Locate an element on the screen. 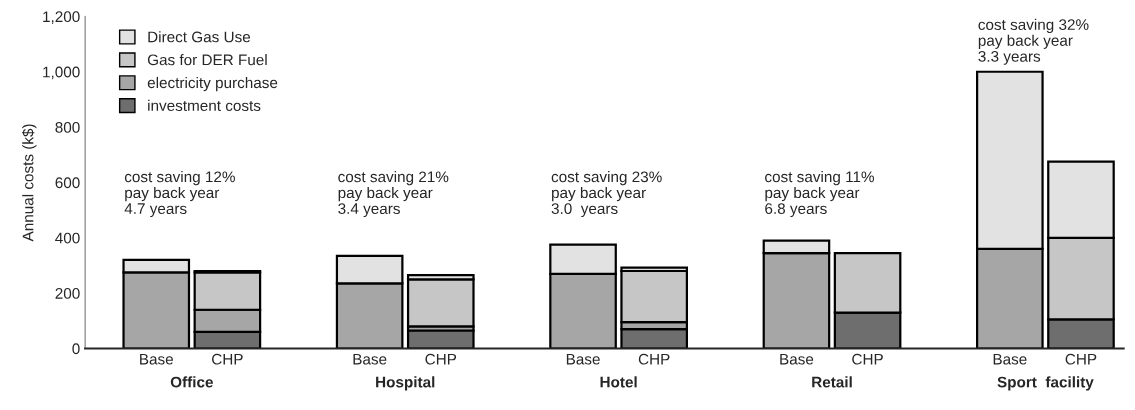 Image resolution: width=1135 pixels, height=410 pixels. y-tick-label: 0 is located at coordinates (76, 349).